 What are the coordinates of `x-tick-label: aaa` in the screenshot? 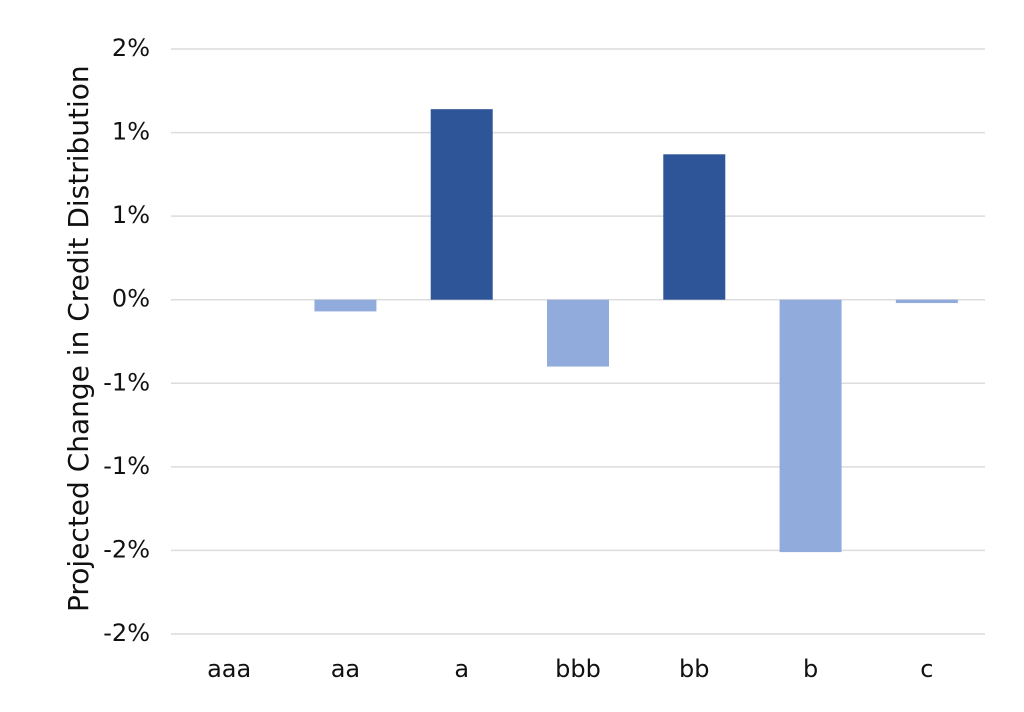 It's located at (229, 669).